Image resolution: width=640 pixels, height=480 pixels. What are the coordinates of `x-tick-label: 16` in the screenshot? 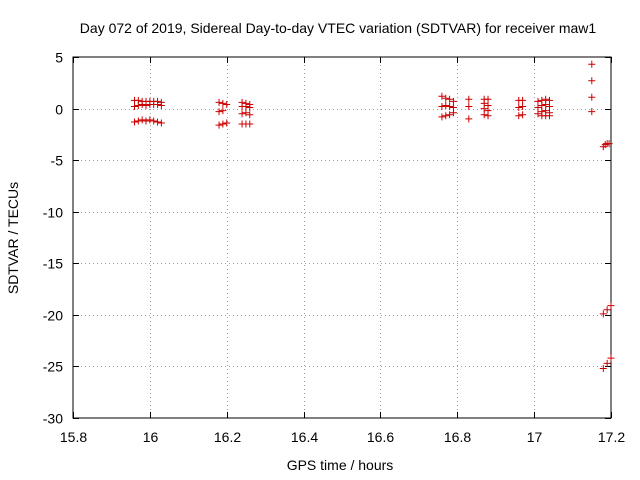 It's located at (151, 437).